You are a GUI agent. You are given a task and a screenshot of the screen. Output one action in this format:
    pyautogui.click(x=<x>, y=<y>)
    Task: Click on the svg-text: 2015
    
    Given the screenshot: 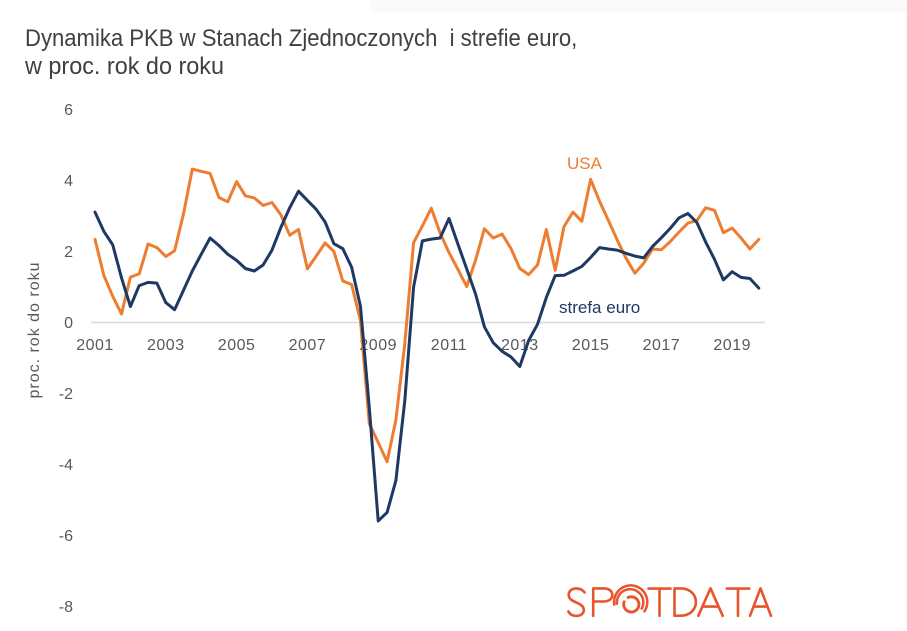 What is the action you would take?
    pyautogui.click(x=591, y=345)
    